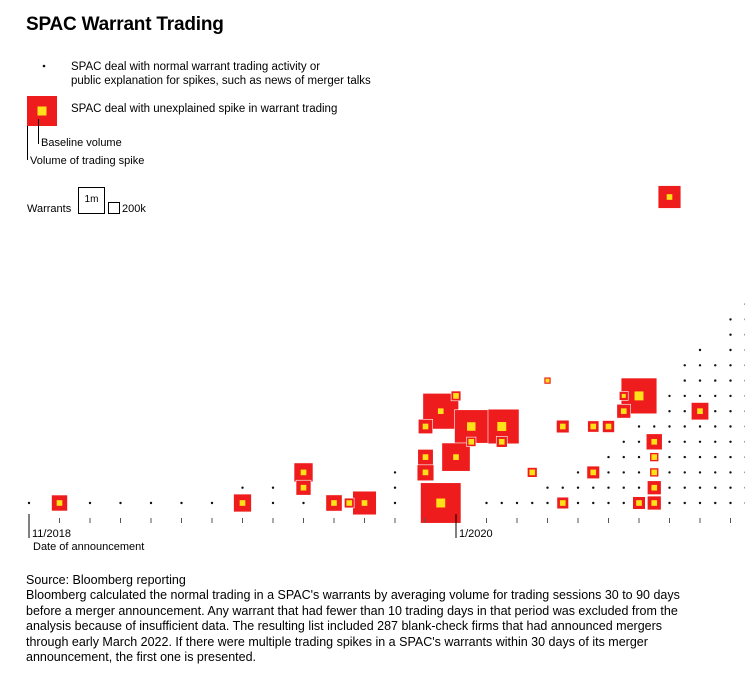 The width and height of the screenshot is (745, 695). What do you see at coordinates (88, 547) in the screenshot?
I see `x-axis-label: Date of announcement` at bounding box center [88, 547].